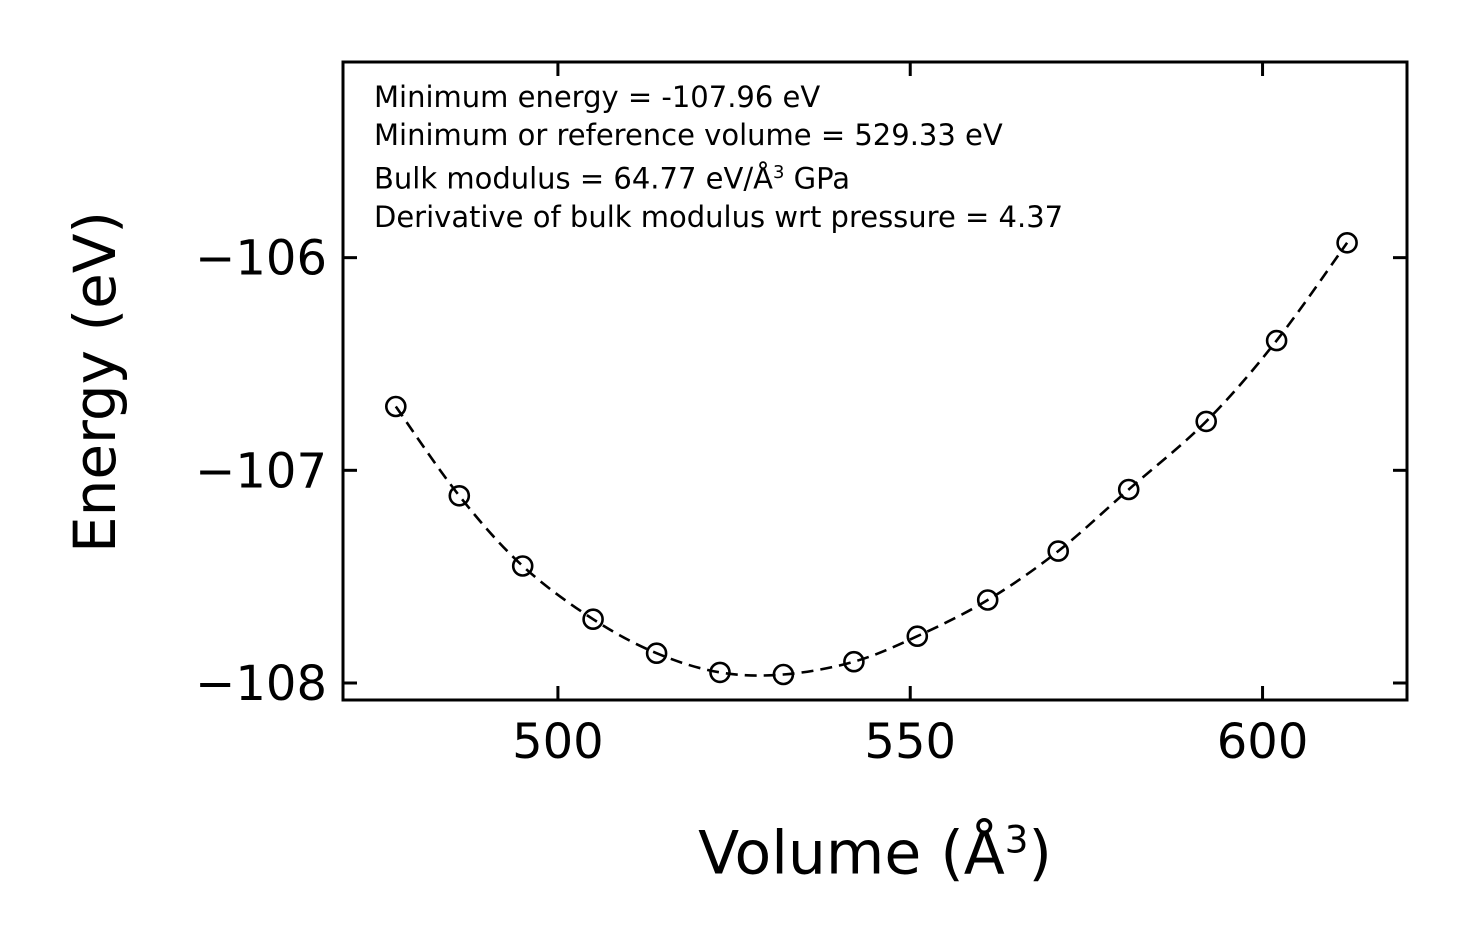 Image resolution: width=1469 pixels, height=943 pixels. I want to click on y-tick-label: −107, so click(261, 471).